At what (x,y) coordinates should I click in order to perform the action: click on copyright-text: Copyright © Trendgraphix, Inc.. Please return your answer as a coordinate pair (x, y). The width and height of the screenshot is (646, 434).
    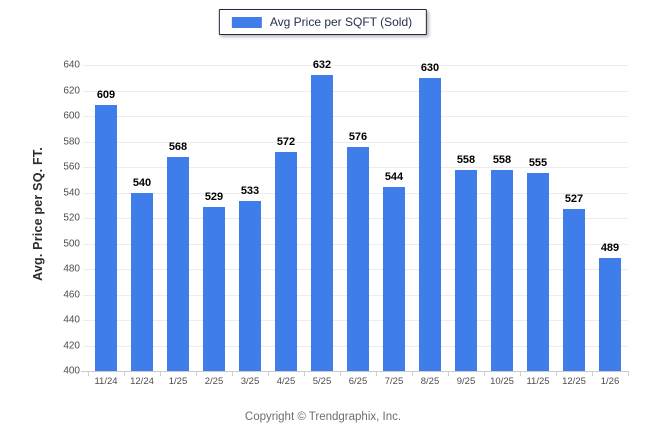
    Looking at the image, I should click on (323, 417).